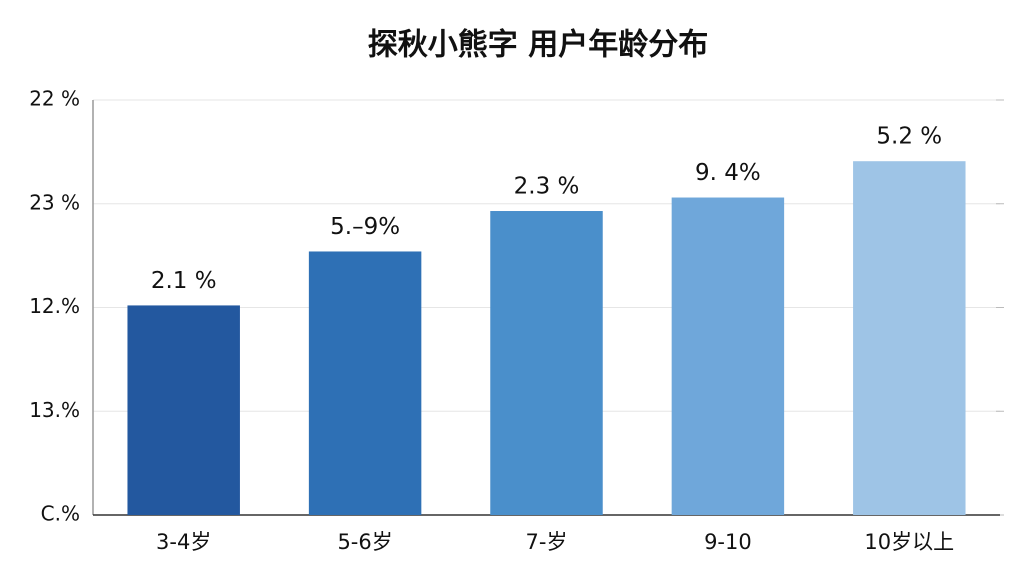 The image size is (1024, 576). What do you see at coordinates (184, 281) in the screenshot?
I see `value-label: 2.1 %` at bounding box center [184, 281].